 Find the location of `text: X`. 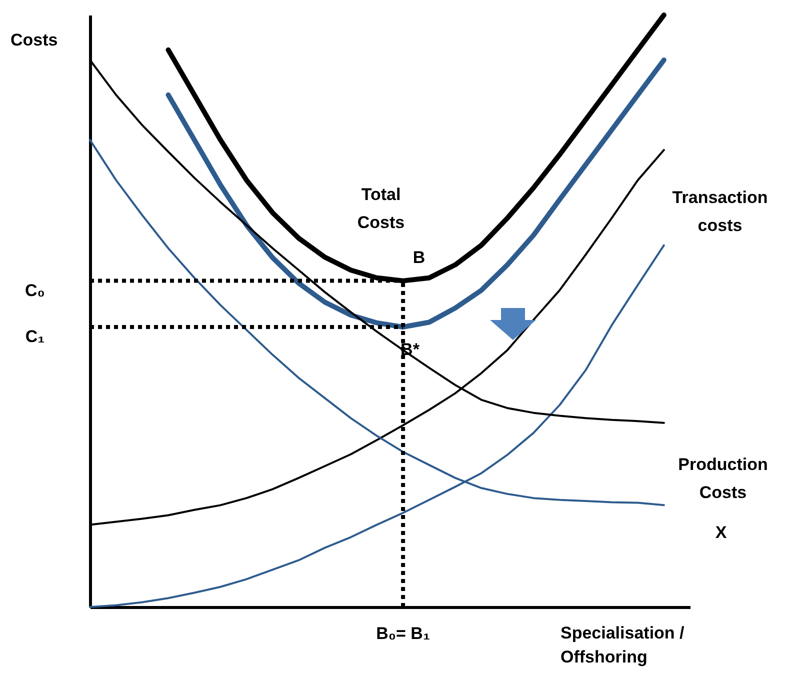

text: X is located at coordinates (721, 532).